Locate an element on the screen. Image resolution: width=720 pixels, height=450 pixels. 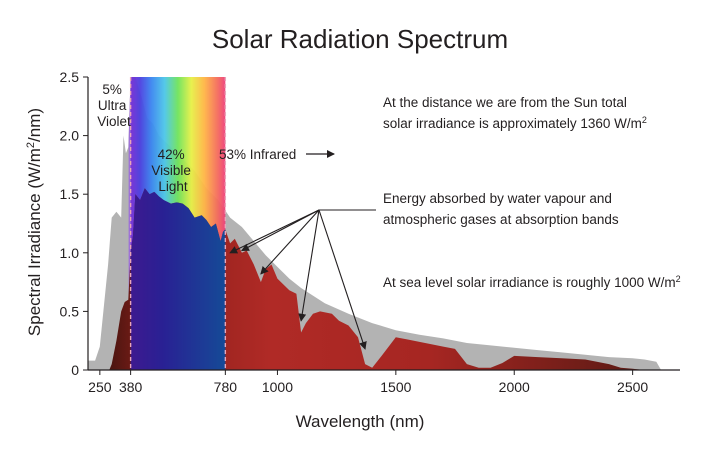
x-tick-label: 250 is located at coordinates (100, 387).